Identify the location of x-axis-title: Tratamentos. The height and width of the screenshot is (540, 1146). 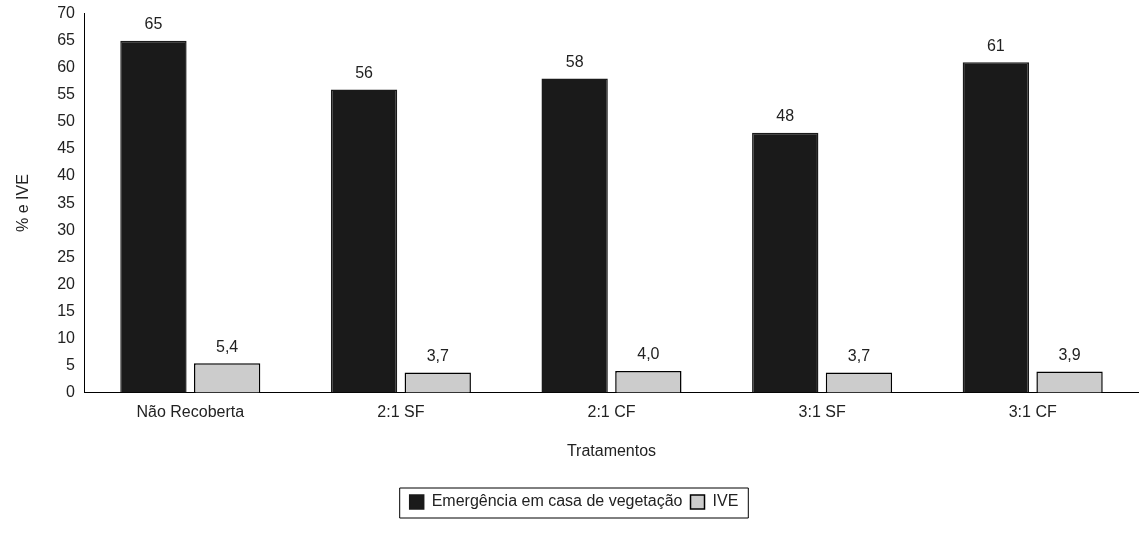
(611, 450).